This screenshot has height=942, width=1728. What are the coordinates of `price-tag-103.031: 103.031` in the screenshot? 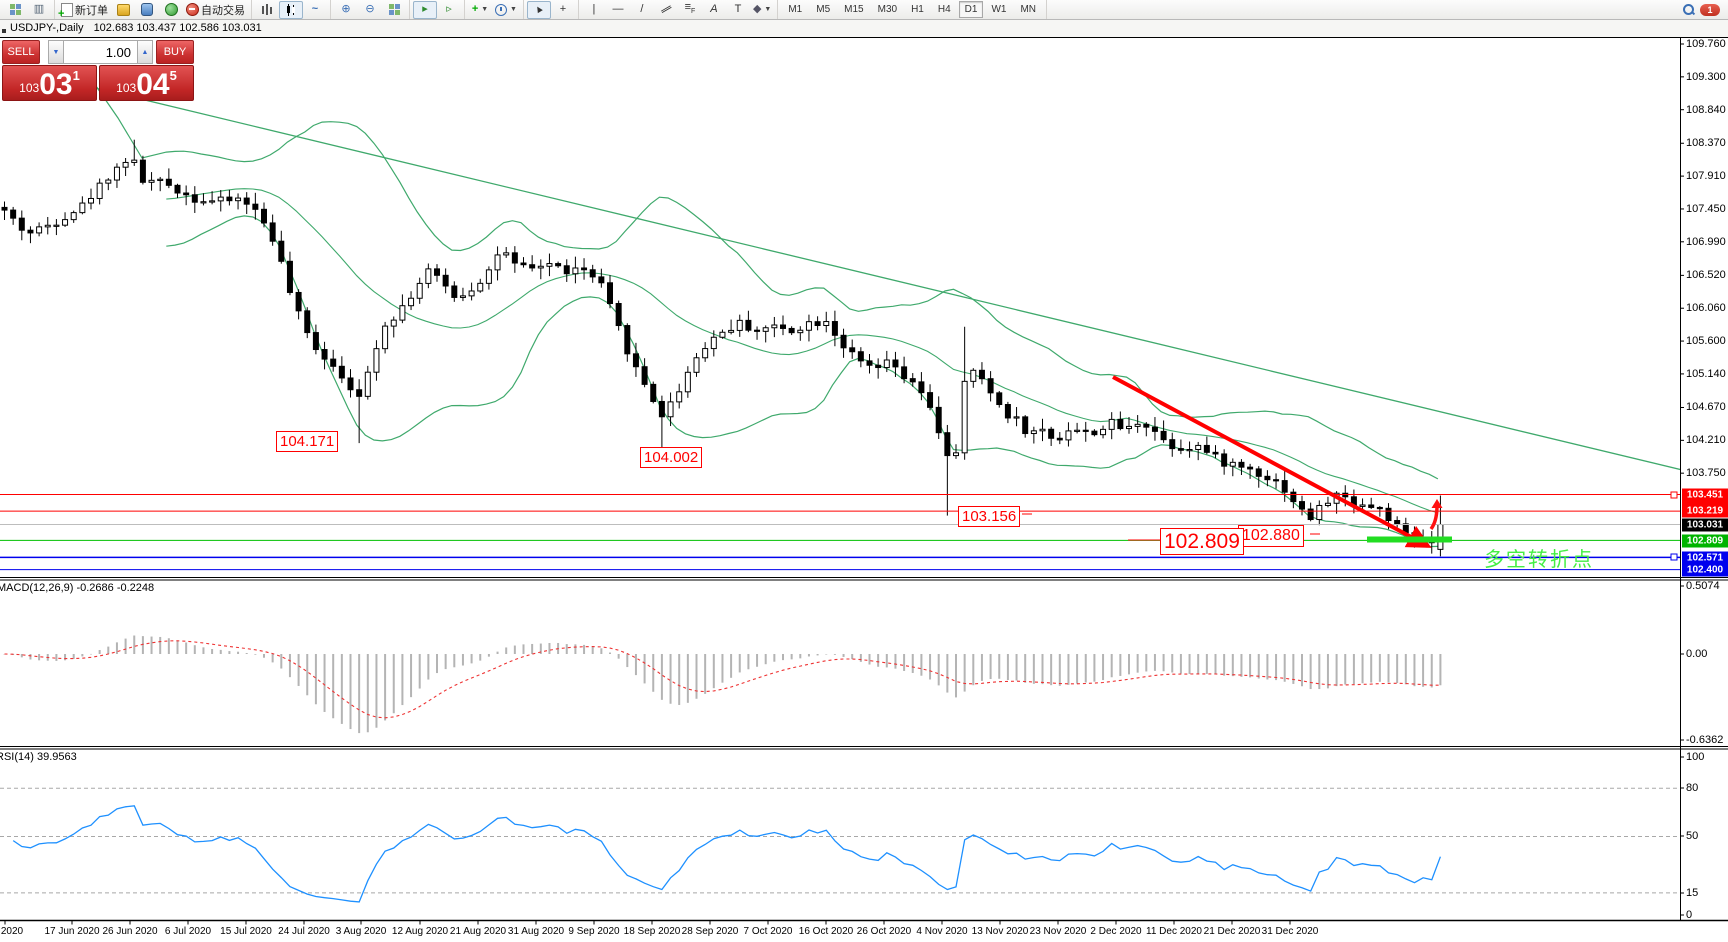 It's located at (1705, 524).